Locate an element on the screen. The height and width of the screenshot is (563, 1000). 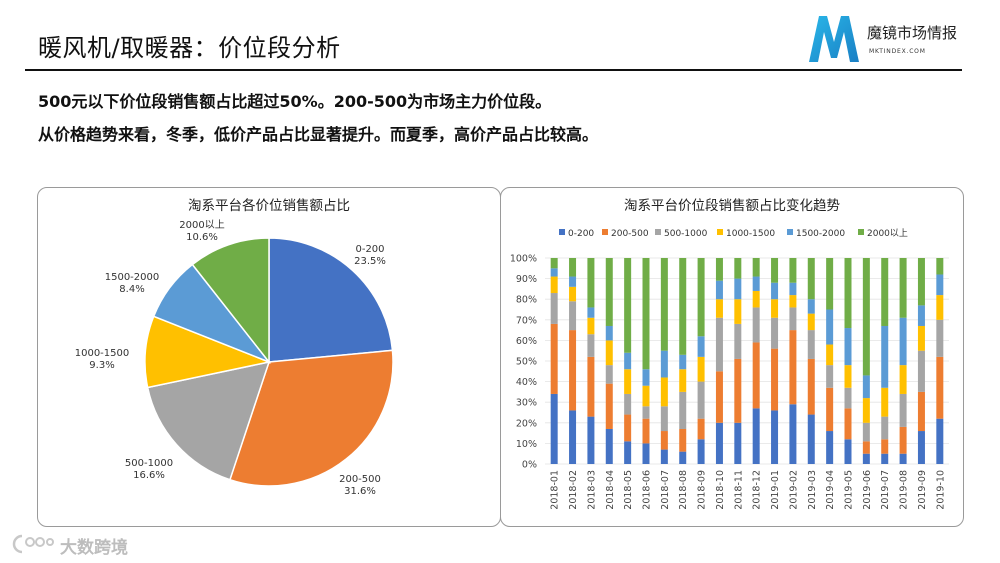
x-tick-label: 2018-11 is located at coordinates (738, 490).